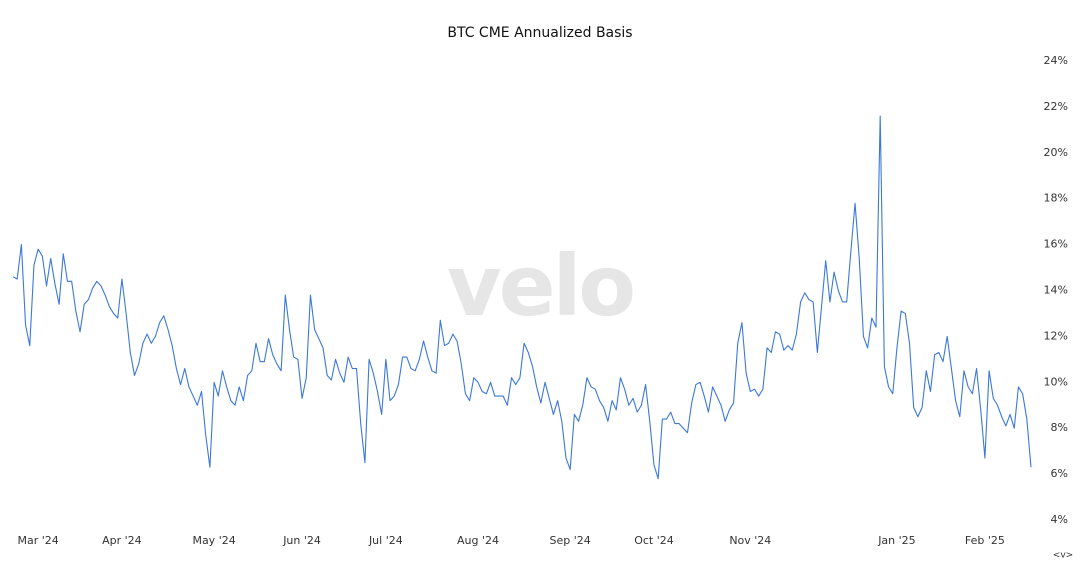  I want to click on y-tick-label: 8%, so click(1059, 427).